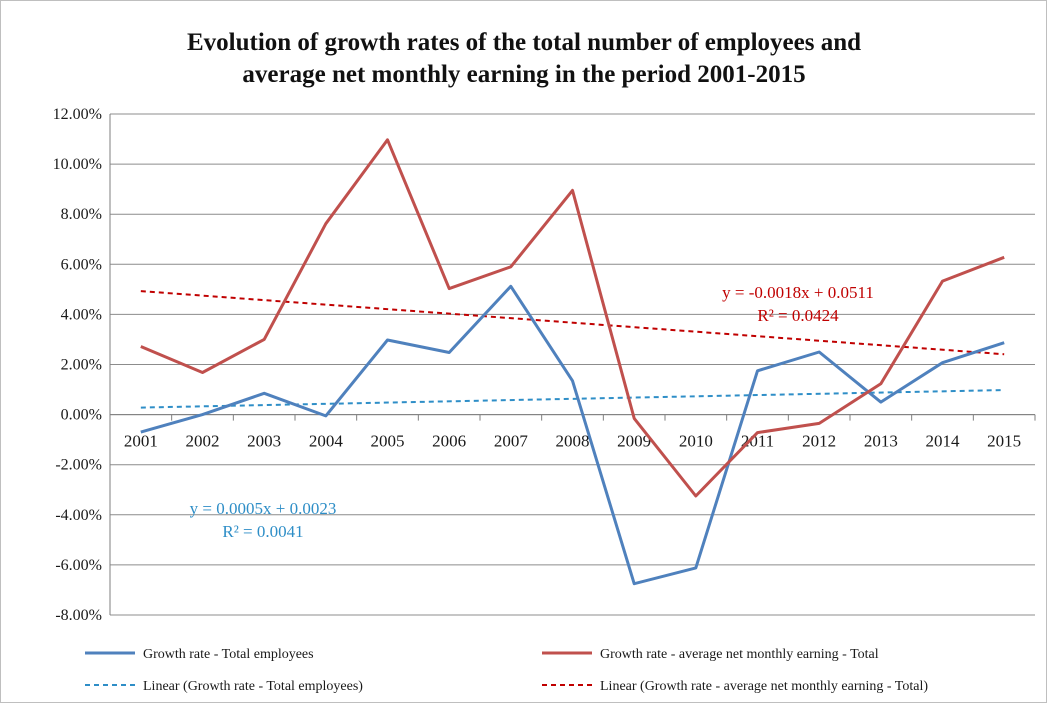 The image size is (1048, 704). Describe the element at coordinates (78, 515) in the screenshot. I see `y-tick-label: -4.00%` at that location.